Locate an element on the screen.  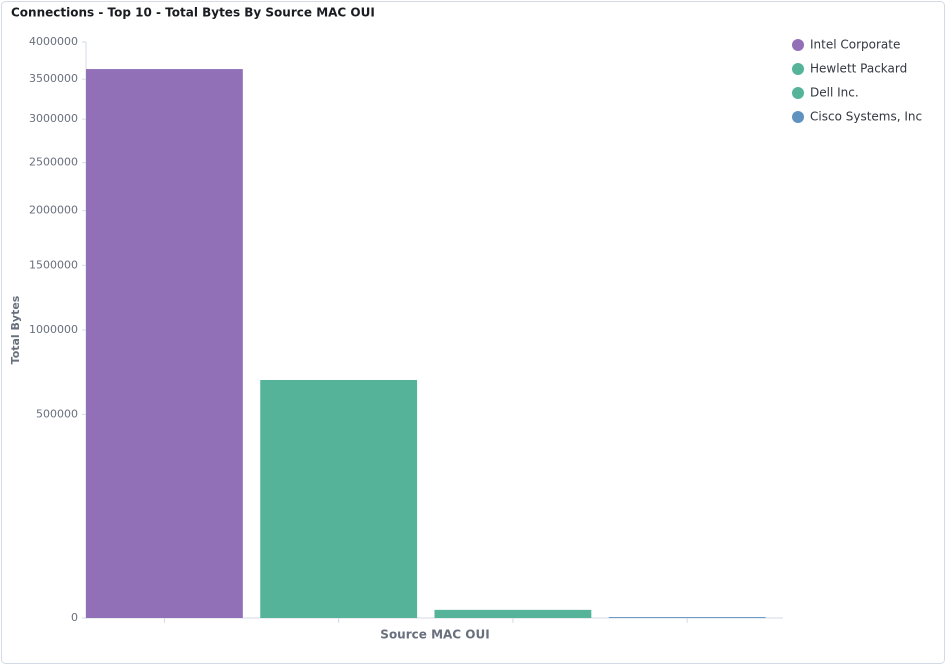
y-tick-label: 0 is located at coordinates (74, 617).